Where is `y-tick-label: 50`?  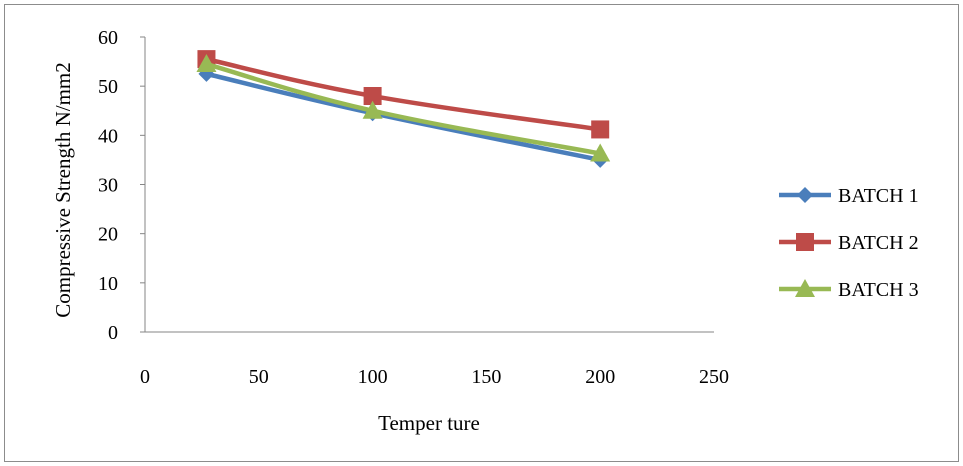 y-tick-label: 50 is located at coordinates (108, 87).